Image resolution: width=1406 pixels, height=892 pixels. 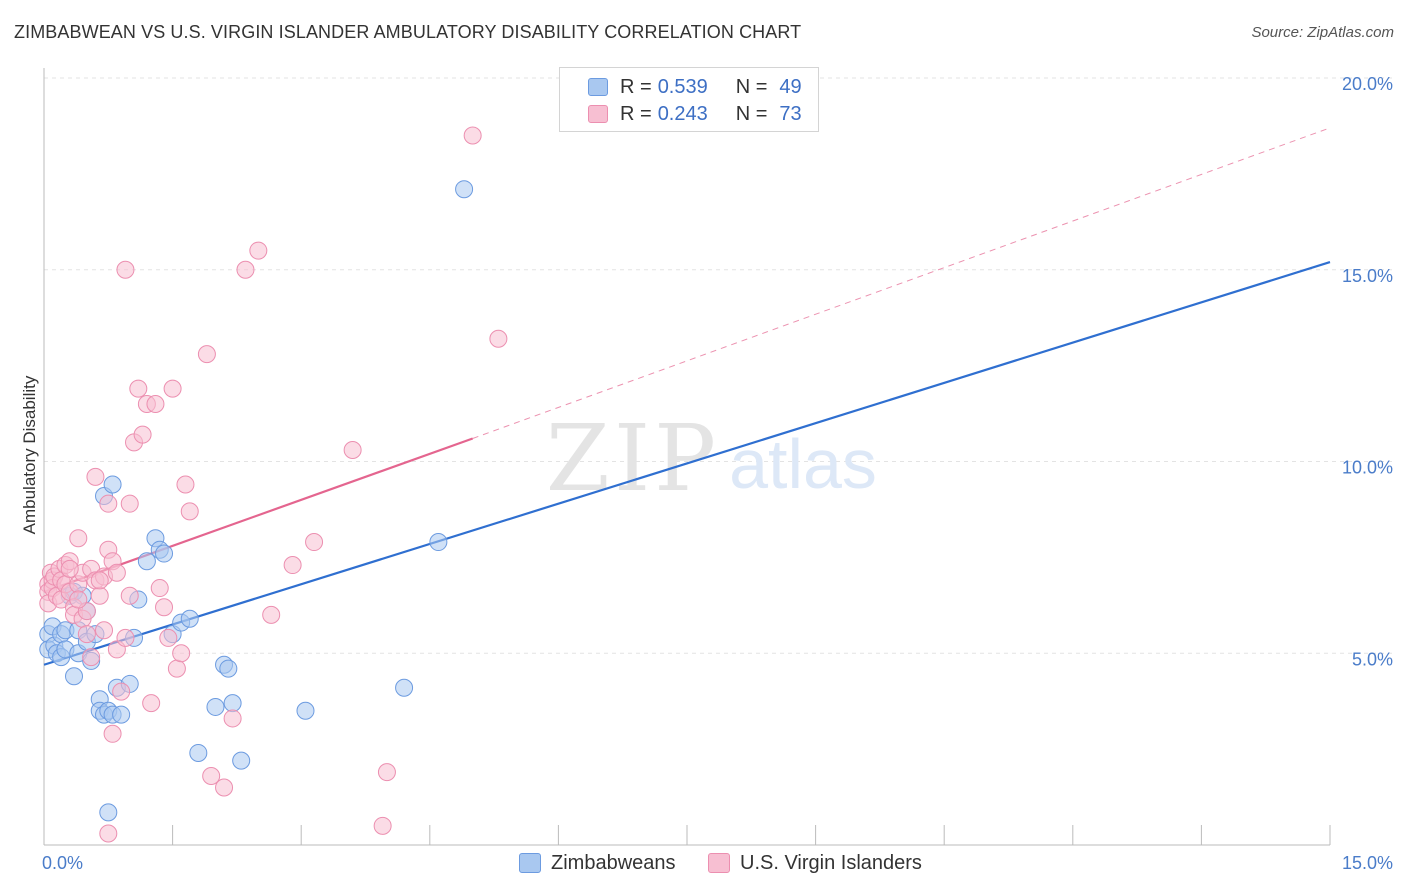 What do you see at coordinates (803, 464) in the screenshot?
I see `watermark-atlas: atlas` at bounding box center [803, 464].